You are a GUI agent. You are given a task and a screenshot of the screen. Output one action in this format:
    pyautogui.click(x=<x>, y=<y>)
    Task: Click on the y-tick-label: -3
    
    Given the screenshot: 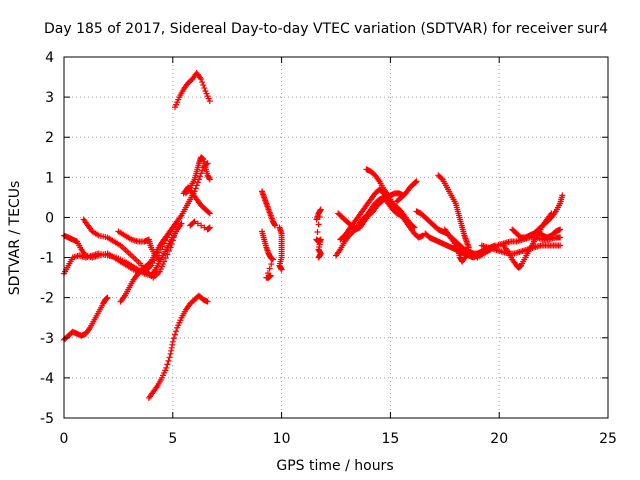 What is the action you would take?
    pyautogui.click(x=47, y=339)
    